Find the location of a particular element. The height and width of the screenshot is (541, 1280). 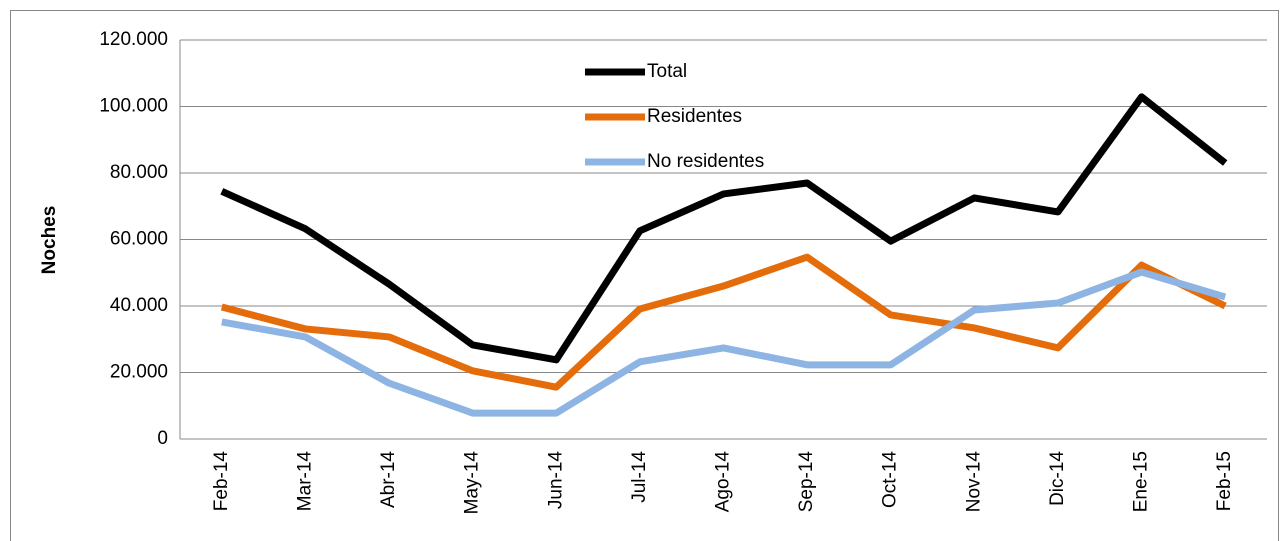

y-tick-label: 20.000 is located at coordinates (139, 372).